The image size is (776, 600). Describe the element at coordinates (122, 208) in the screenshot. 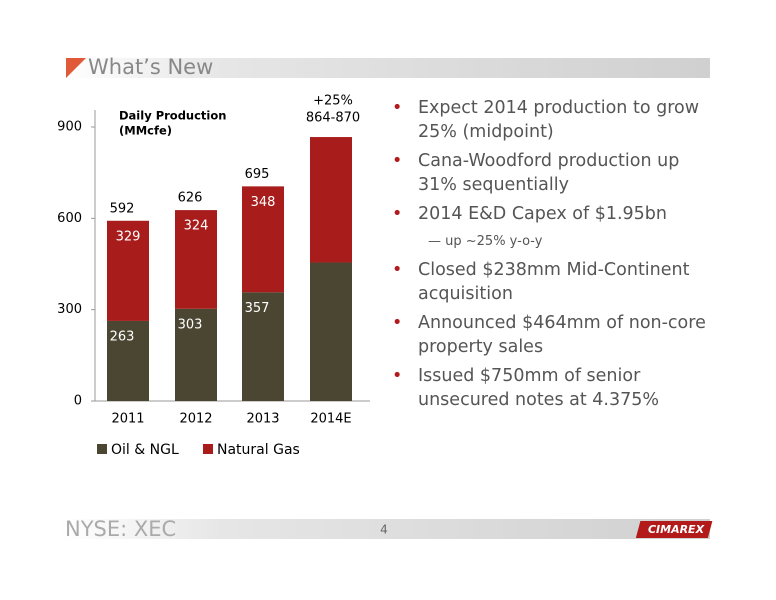

I see `total-label: 592` at that location.